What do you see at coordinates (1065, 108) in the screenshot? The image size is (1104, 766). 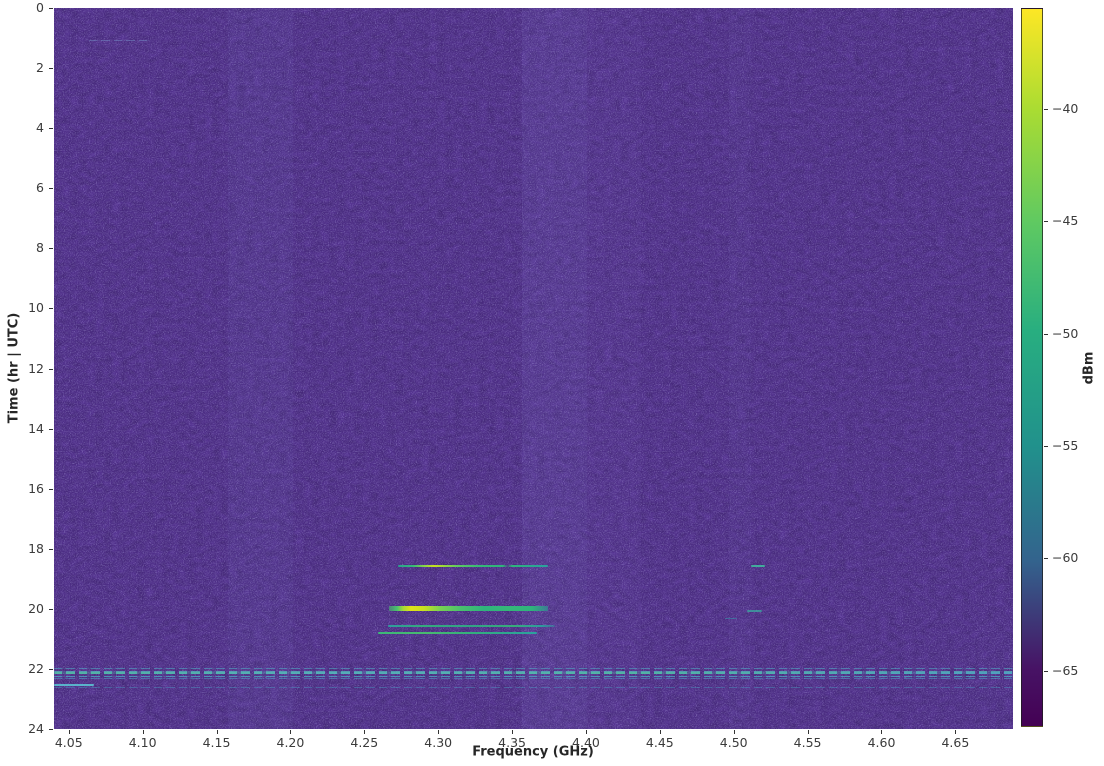 I see `colorbar-tick-label: −40` at bounding box center [1065, 108].